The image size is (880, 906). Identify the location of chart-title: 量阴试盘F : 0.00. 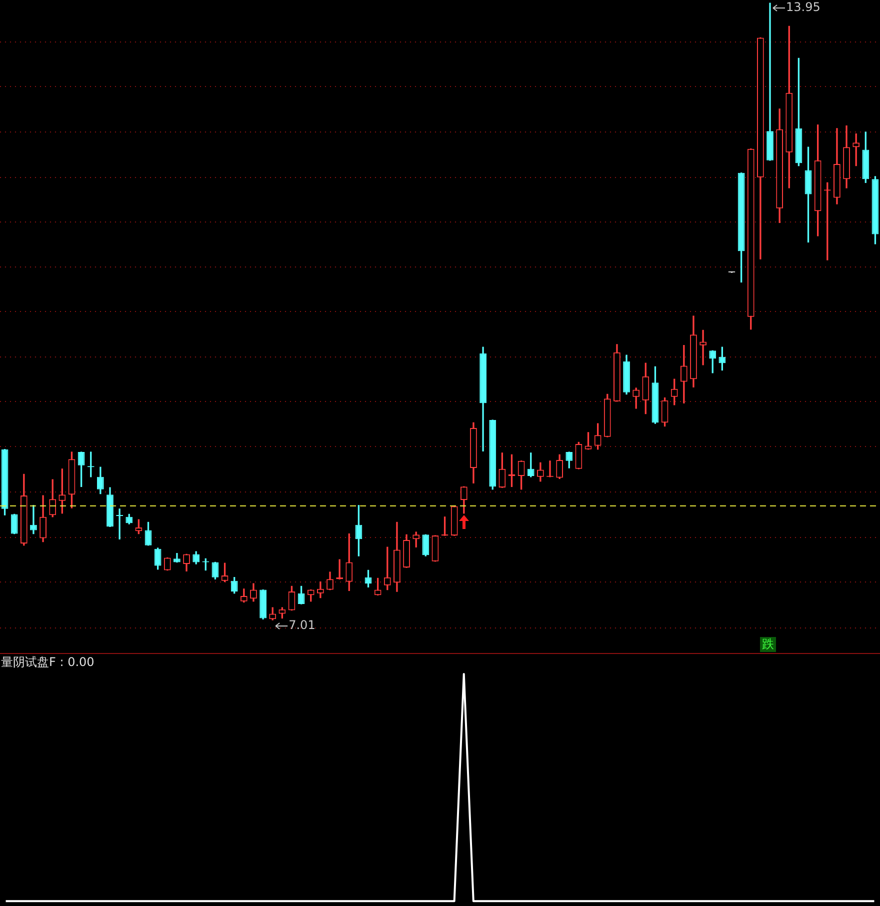
(47, 662).